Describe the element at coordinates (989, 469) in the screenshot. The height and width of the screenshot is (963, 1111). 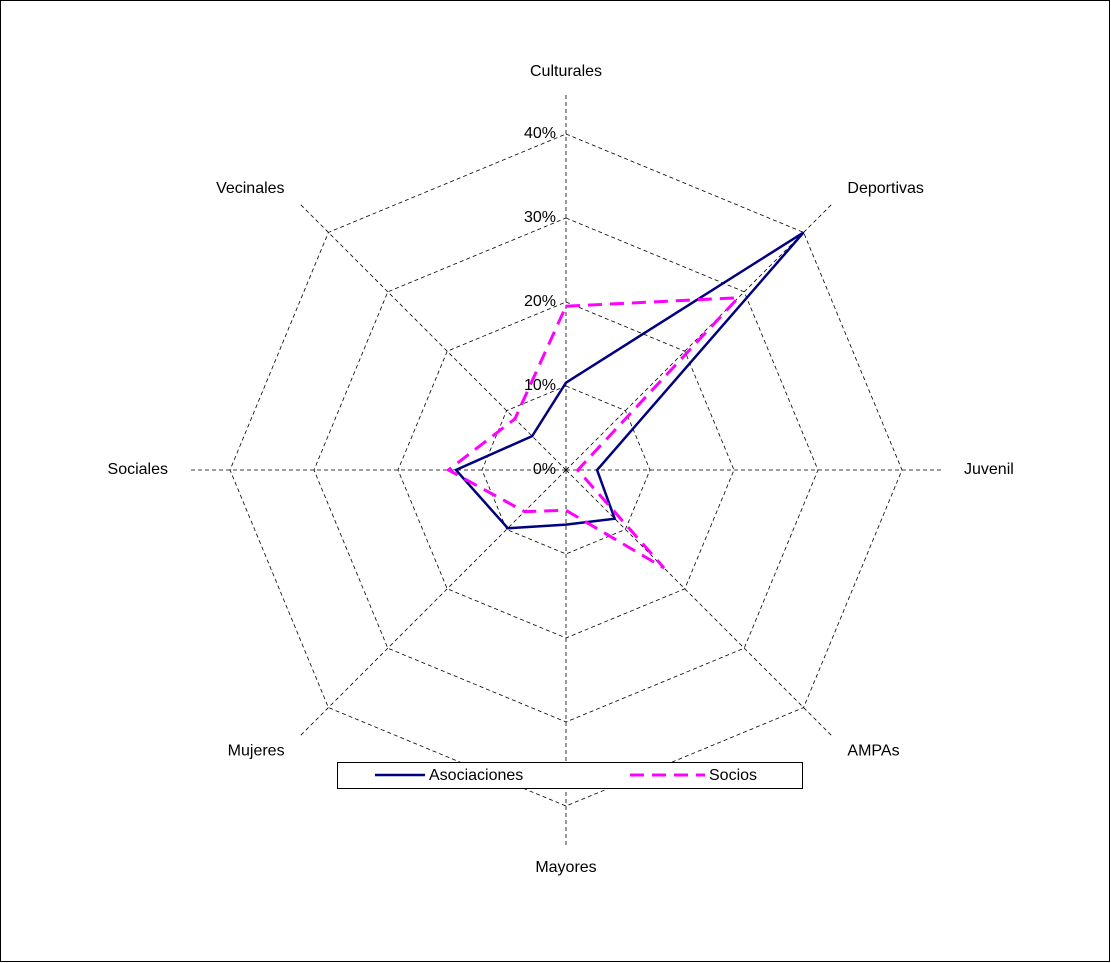
I see `category-label: Juvenil` at that location.